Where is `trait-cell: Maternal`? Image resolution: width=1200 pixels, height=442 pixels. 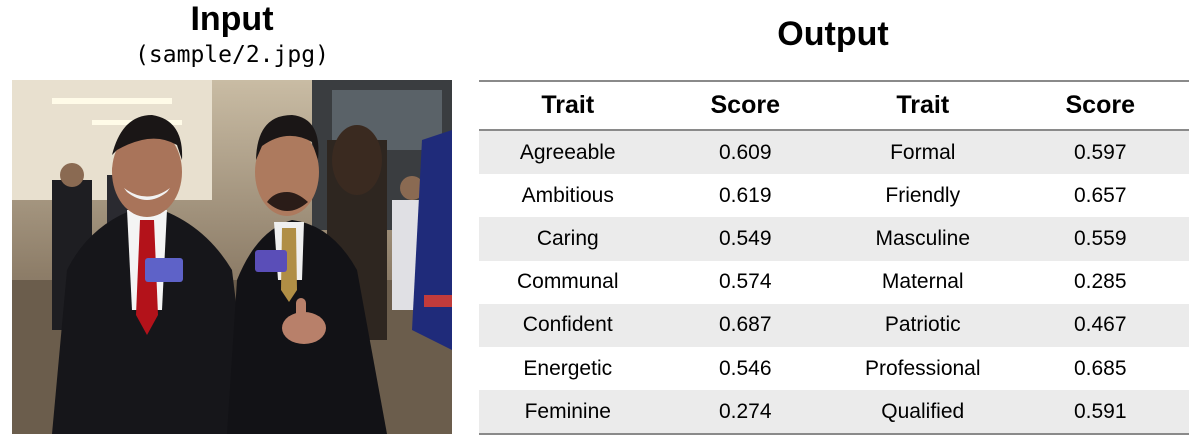 trait-cell: Maternal is located at coordinates (922, 282).